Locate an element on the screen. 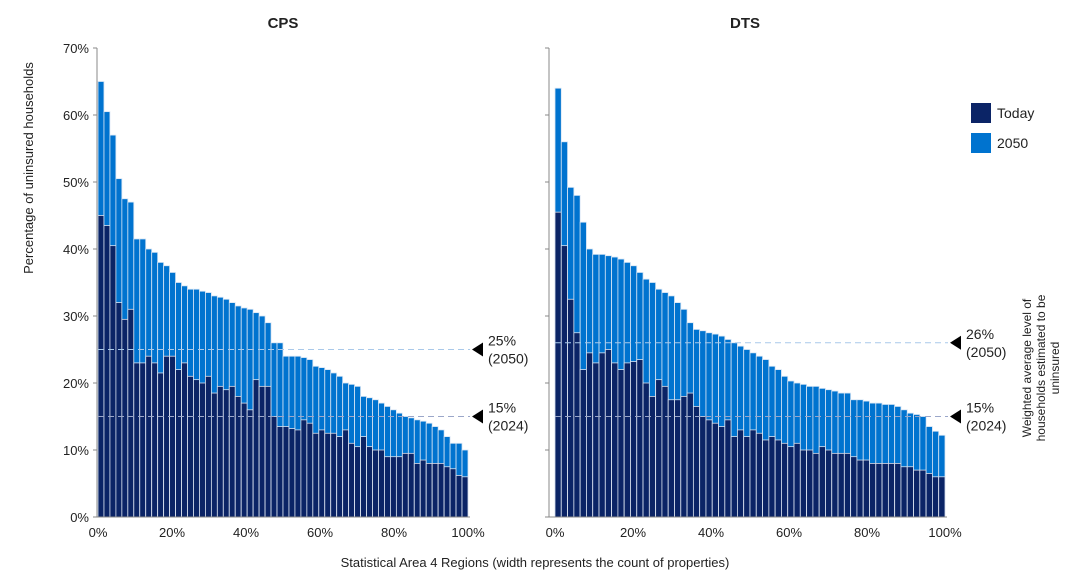  x-tick-label: 0% is located at coordinates (98, 532).